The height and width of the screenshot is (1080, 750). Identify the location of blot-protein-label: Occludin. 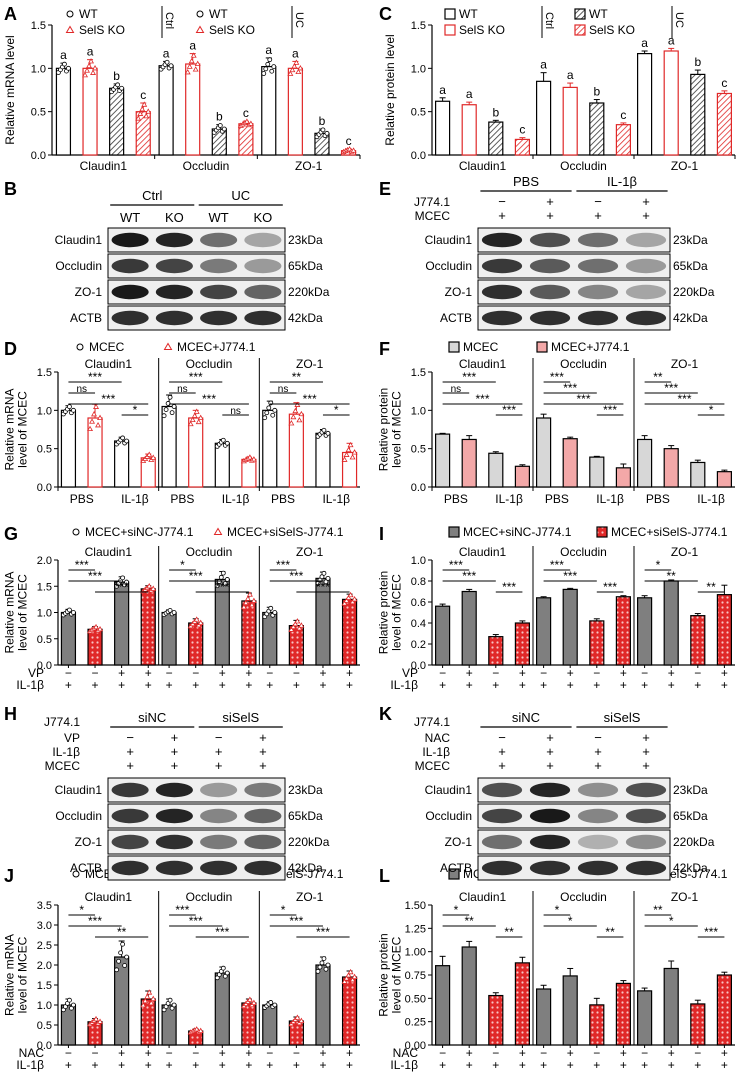
(78, 266).